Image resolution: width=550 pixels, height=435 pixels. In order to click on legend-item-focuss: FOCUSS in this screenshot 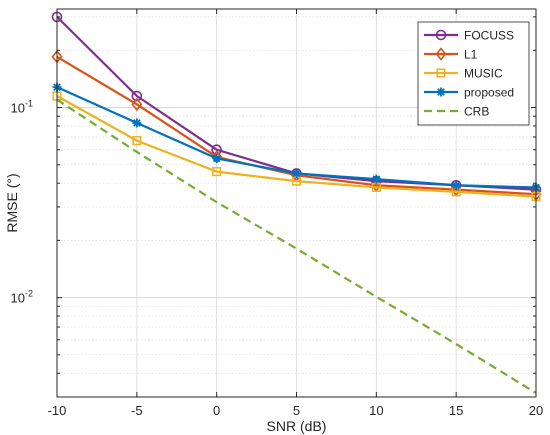, I will do `click(469, 36)`.